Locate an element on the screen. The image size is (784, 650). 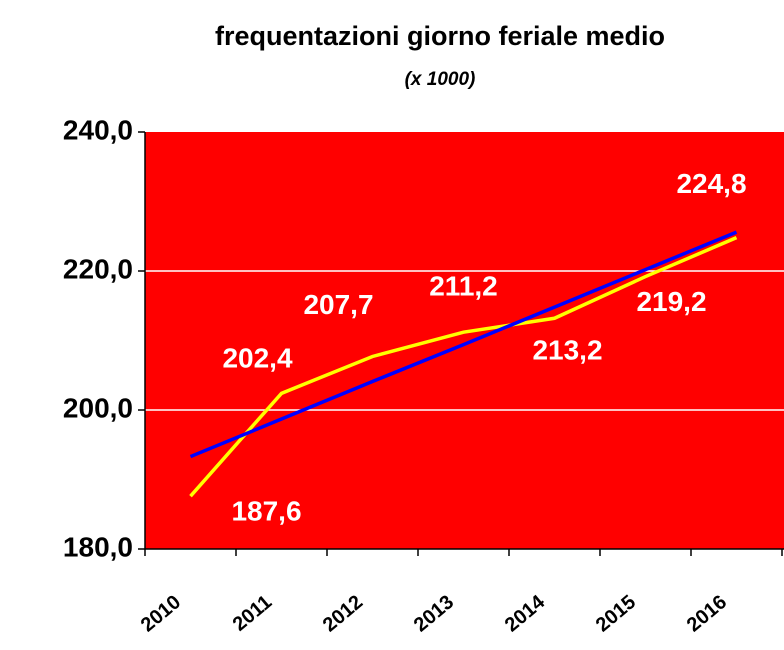
x-tick-label: 2013 is located at coordinates (434, 613).